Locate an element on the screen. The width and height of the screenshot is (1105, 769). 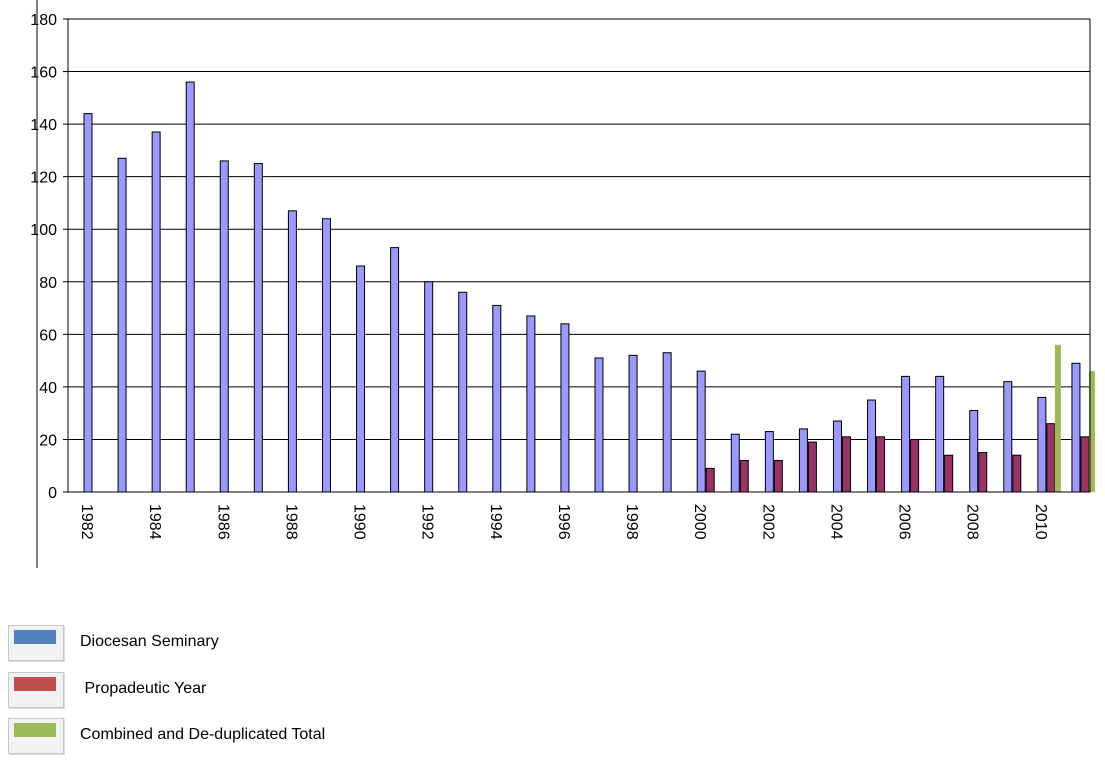
x-tick-label: 1990 is located at coordinates (359, 522).